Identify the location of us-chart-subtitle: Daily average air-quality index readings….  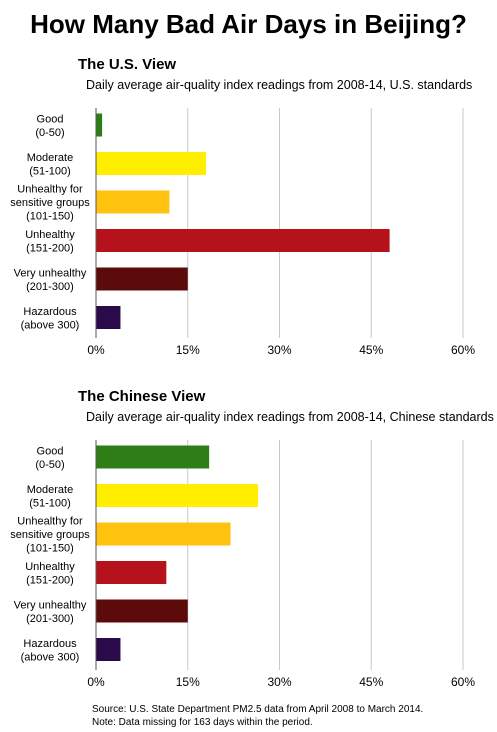
(279, 85).